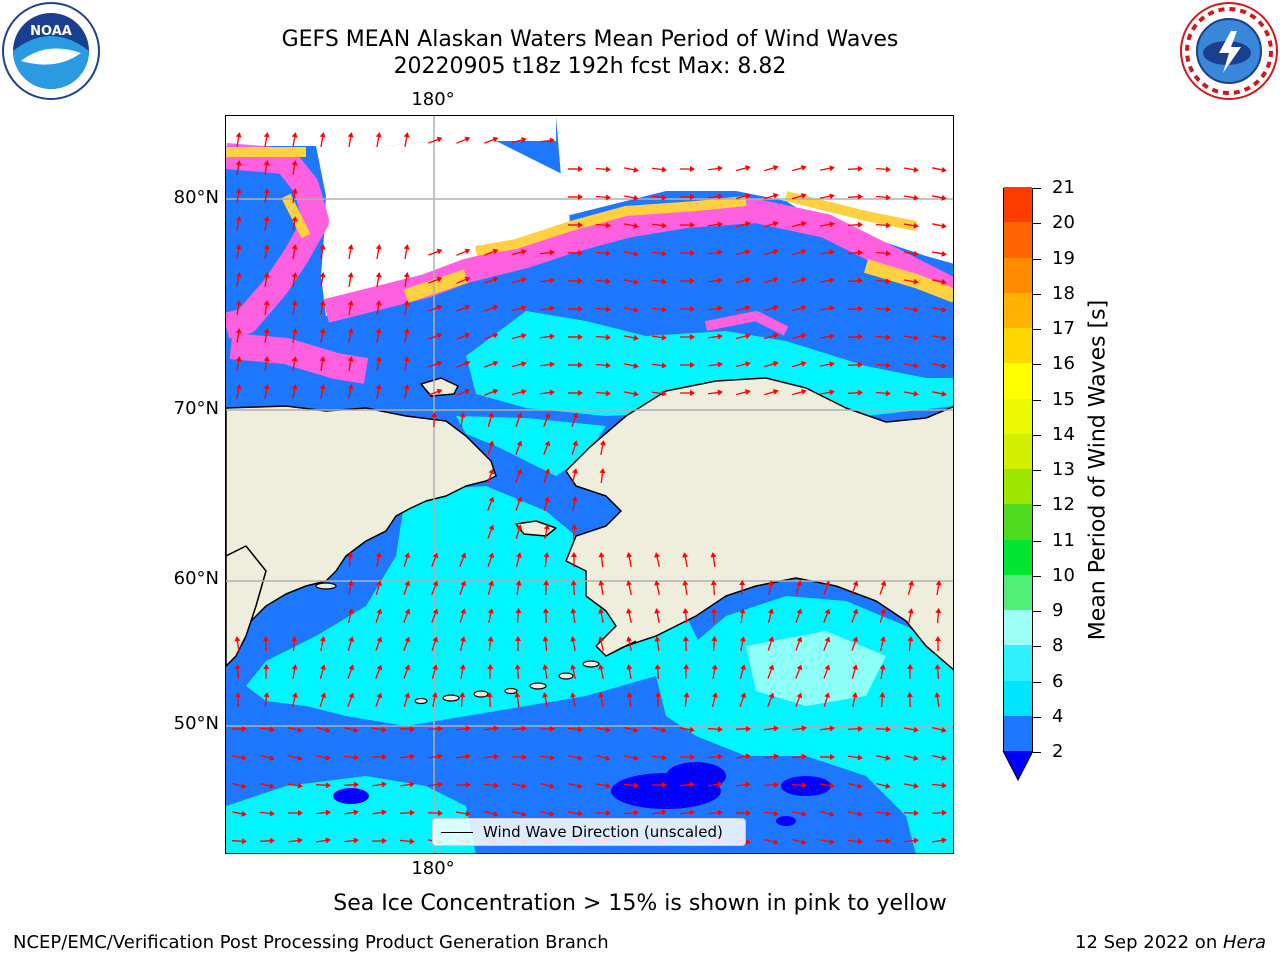 This screenshot has height=960, width=1280. Describe the element at coordinates (476, 643) in the screenshot. I see `aleutian-islands` at that location.